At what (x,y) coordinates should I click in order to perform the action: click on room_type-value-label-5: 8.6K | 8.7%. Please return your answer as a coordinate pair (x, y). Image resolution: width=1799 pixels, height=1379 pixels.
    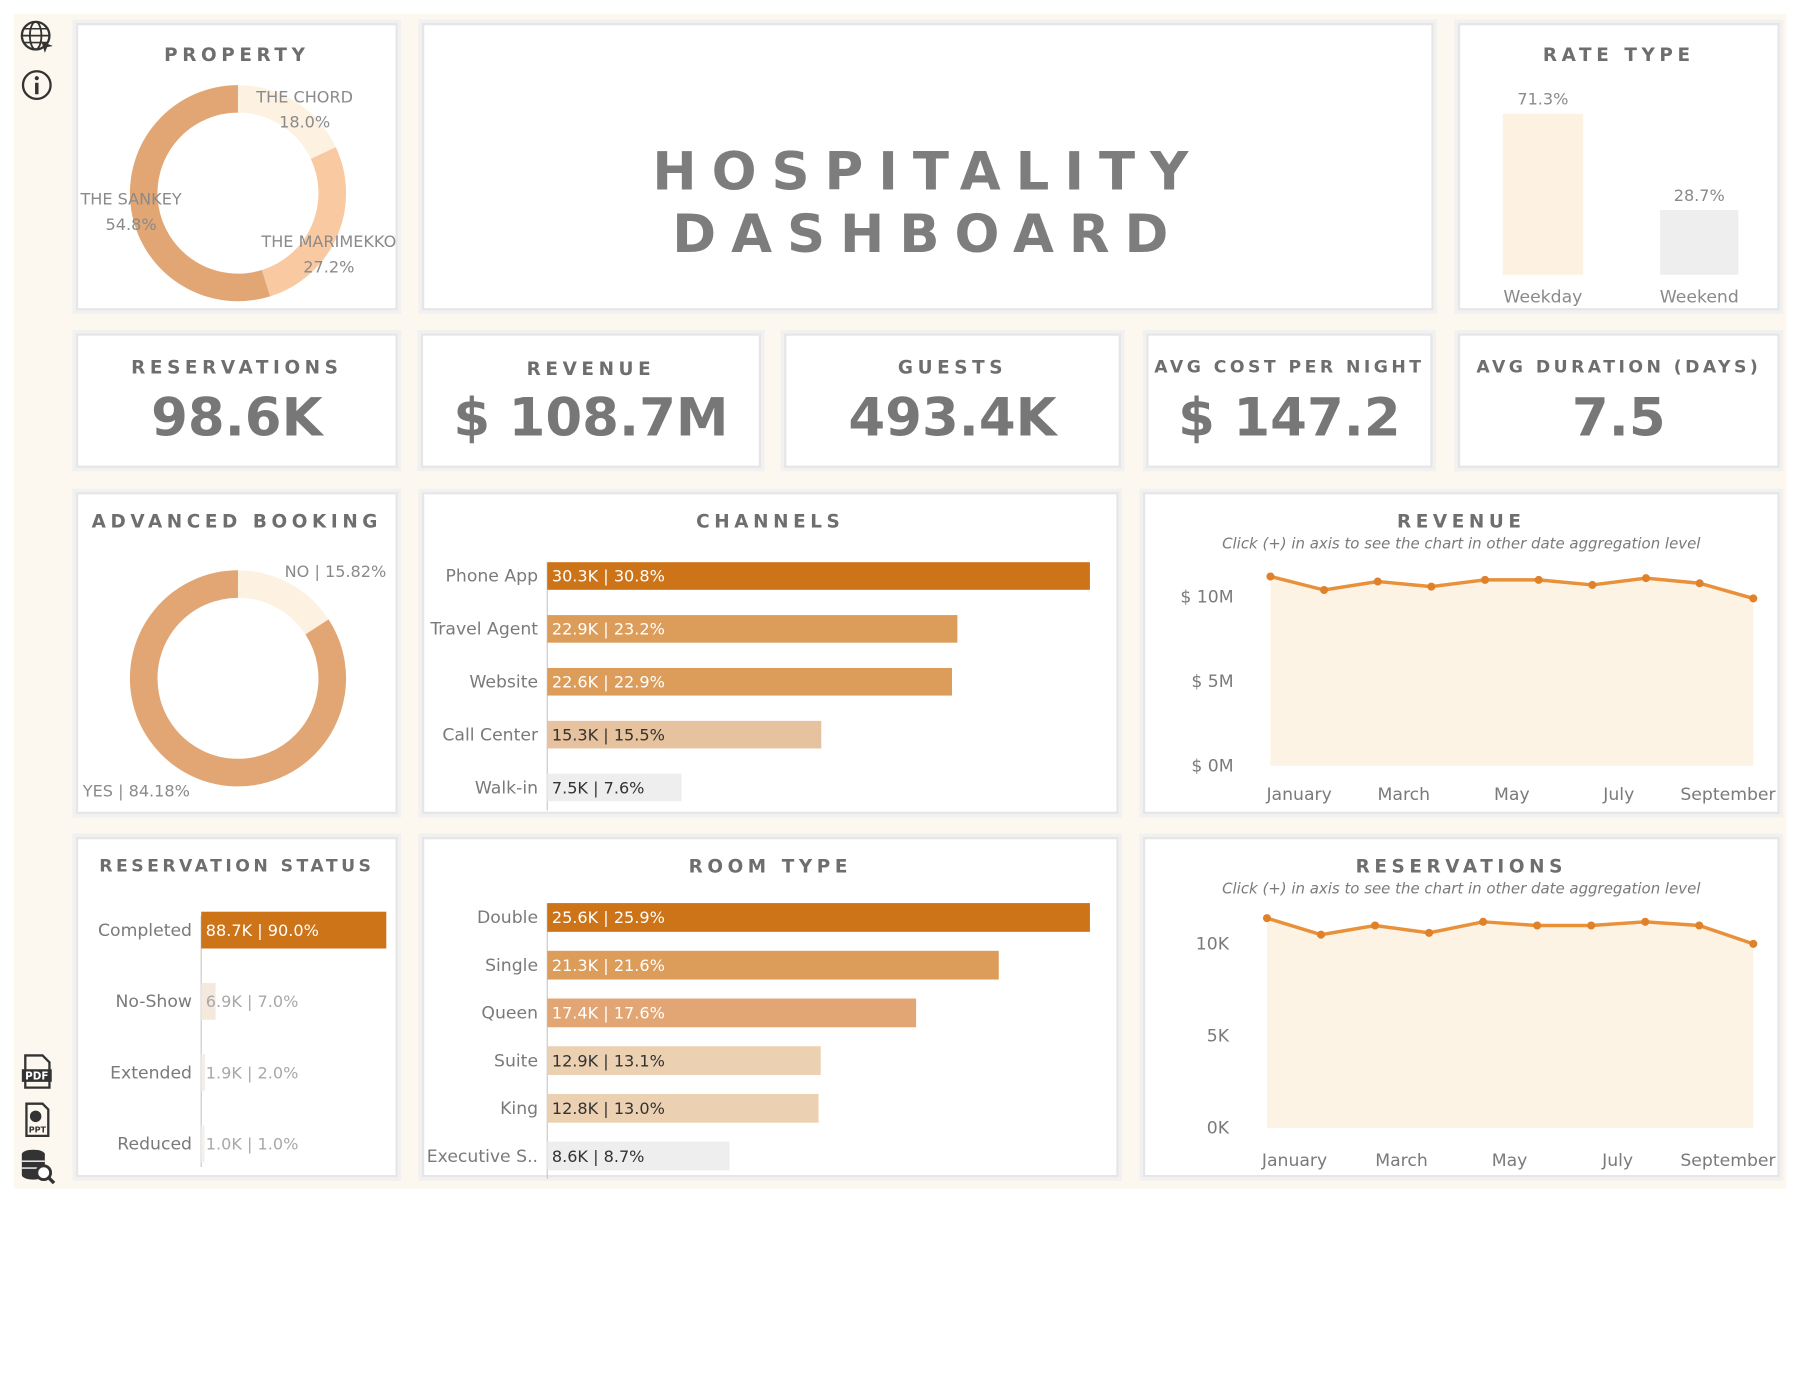
    Looking at the image, I should click on (598, 1156).